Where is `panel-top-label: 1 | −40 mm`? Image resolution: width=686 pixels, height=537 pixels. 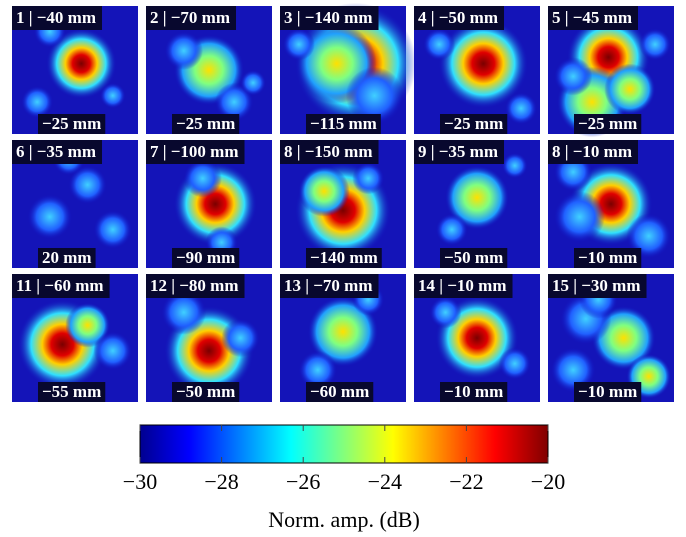
panel-top-label: 1 | −40 mm is located at coordinates (56, 17).